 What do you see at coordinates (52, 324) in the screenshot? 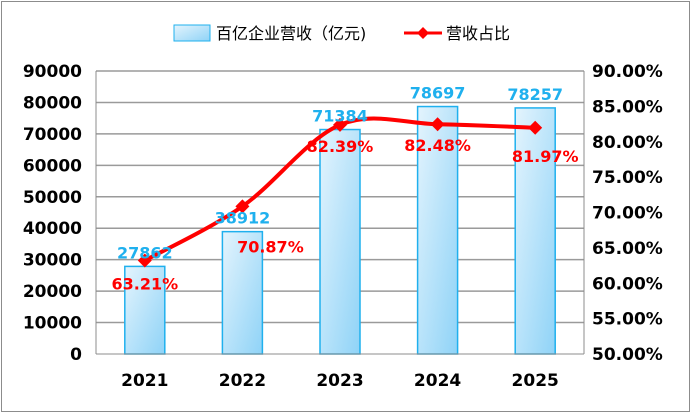
I see `y-left-tick-label: 10000` at bounding box center [52, 324].